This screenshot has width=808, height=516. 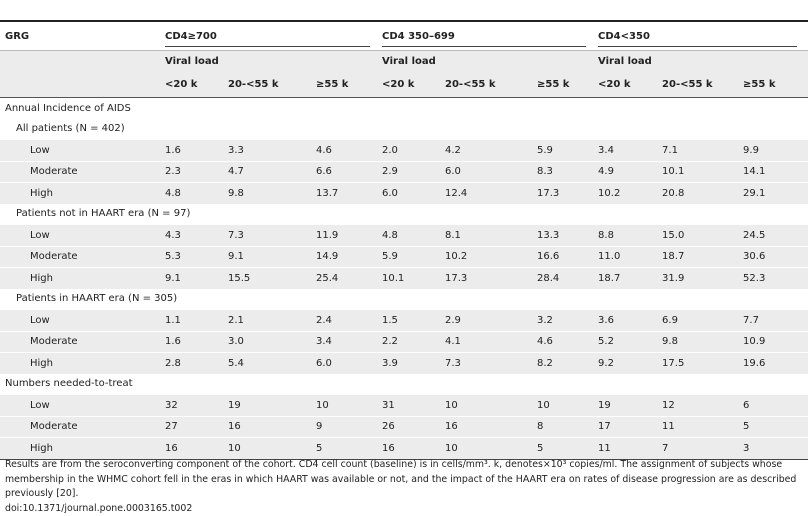 What do you see at coordinates (491, 236) in the screenshot?
I see `value-cell: 8.1` at bounding box center [491, 236].